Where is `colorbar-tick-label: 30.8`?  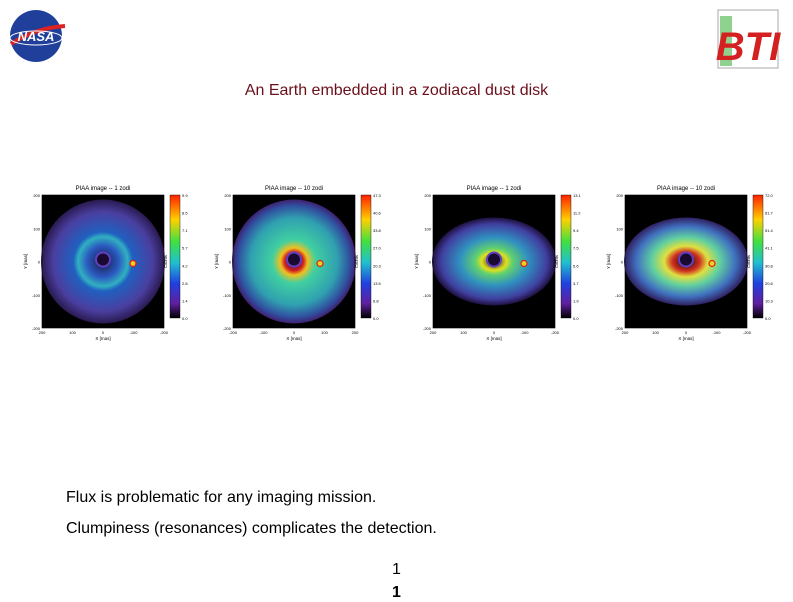 colorbar-tick-label: 30.8 is located at coordinates (769, 265).